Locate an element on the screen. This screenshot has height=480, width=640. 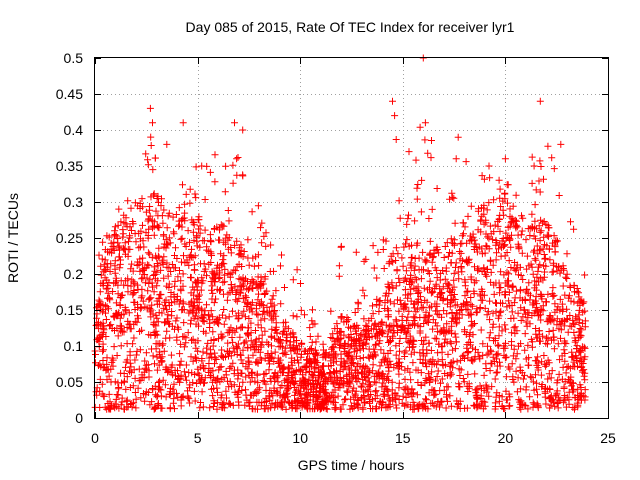
y-tick-label: 0.5 is located at coordinates (74, 58).